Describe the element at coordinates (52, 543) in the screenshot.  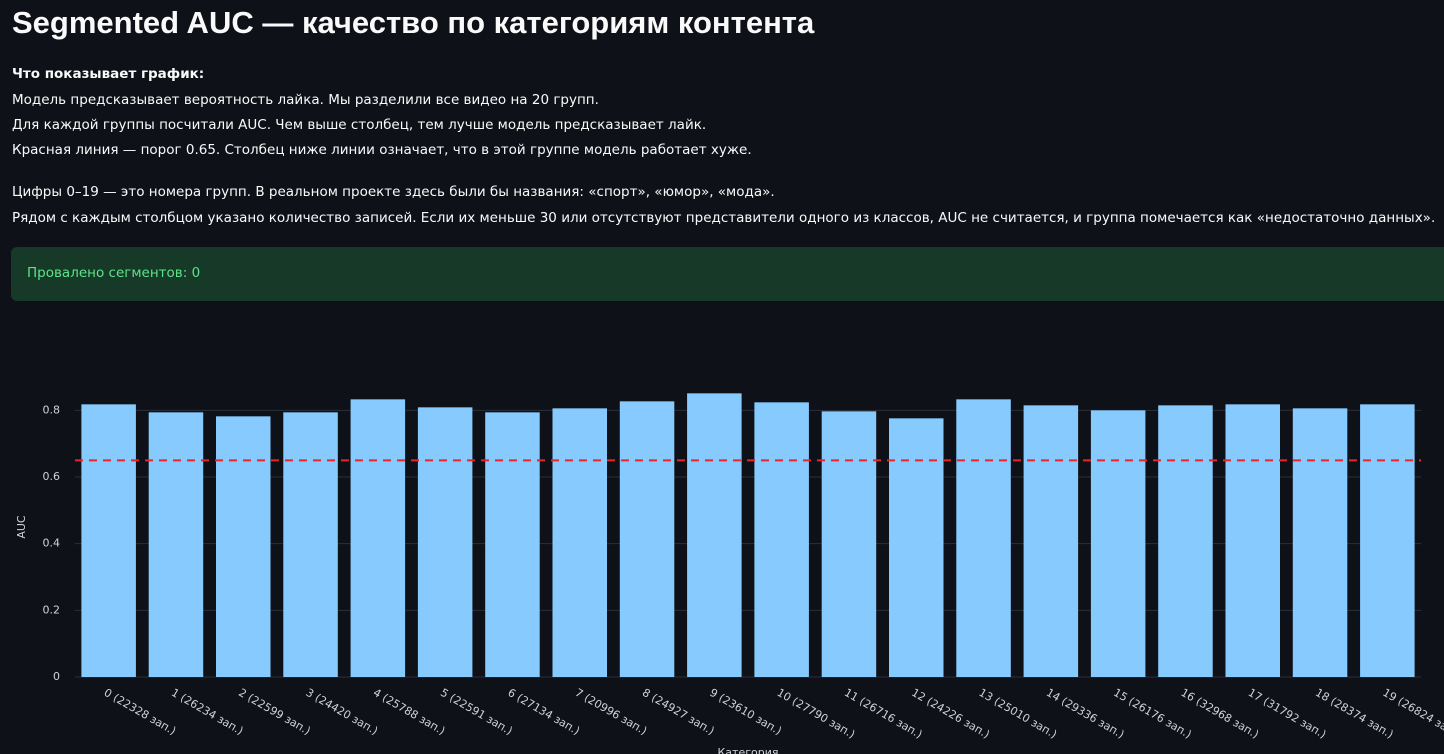
I see `y-tick-label: 0.4` at that location.